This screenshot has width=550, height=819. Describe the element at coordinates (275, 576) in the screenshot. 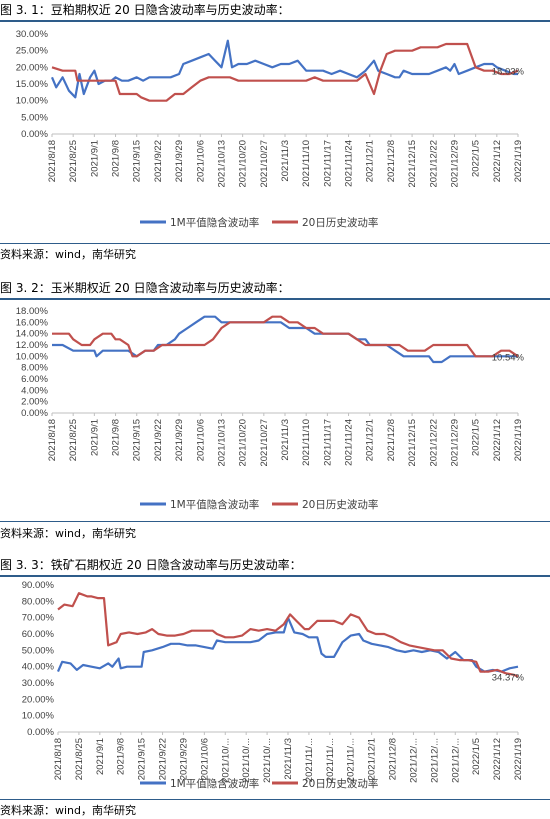

I see `figure-3-rule` at that location.